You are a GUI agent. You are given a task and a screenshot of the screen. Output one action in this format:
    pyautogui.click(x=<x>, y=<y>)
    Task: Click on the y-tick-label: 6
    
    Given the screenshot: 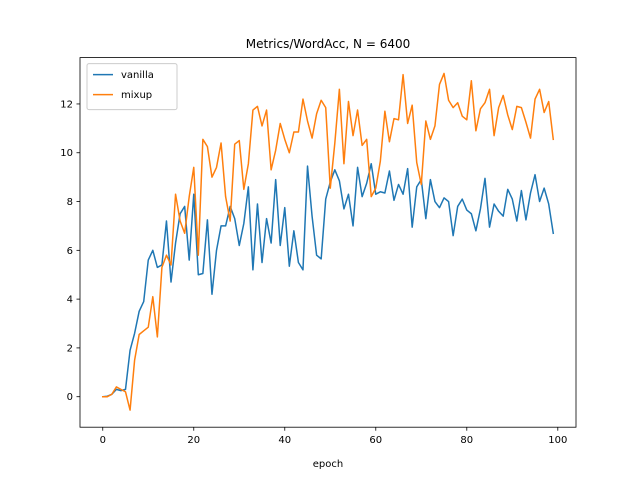 What is the action you would take?
    pyautogui.click(x=70, y=251)
    